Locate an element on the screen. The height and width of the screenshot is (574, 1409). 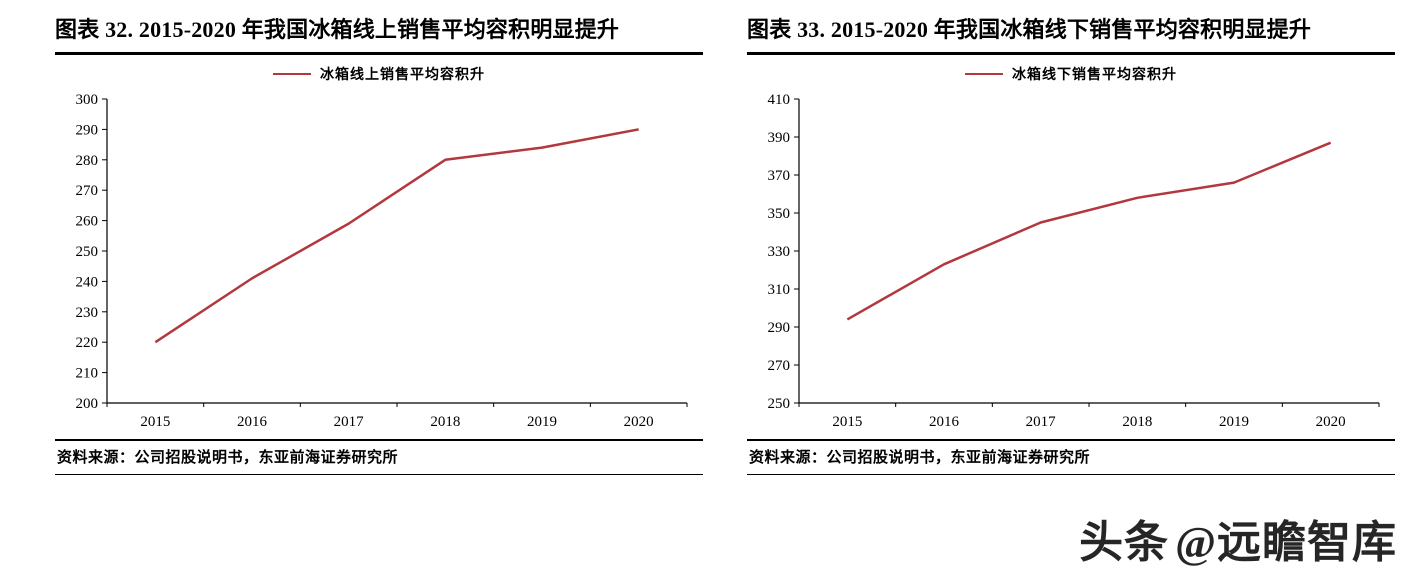
watermark: 头条 @远瞻智库 is located at coordinates (1238, 538).